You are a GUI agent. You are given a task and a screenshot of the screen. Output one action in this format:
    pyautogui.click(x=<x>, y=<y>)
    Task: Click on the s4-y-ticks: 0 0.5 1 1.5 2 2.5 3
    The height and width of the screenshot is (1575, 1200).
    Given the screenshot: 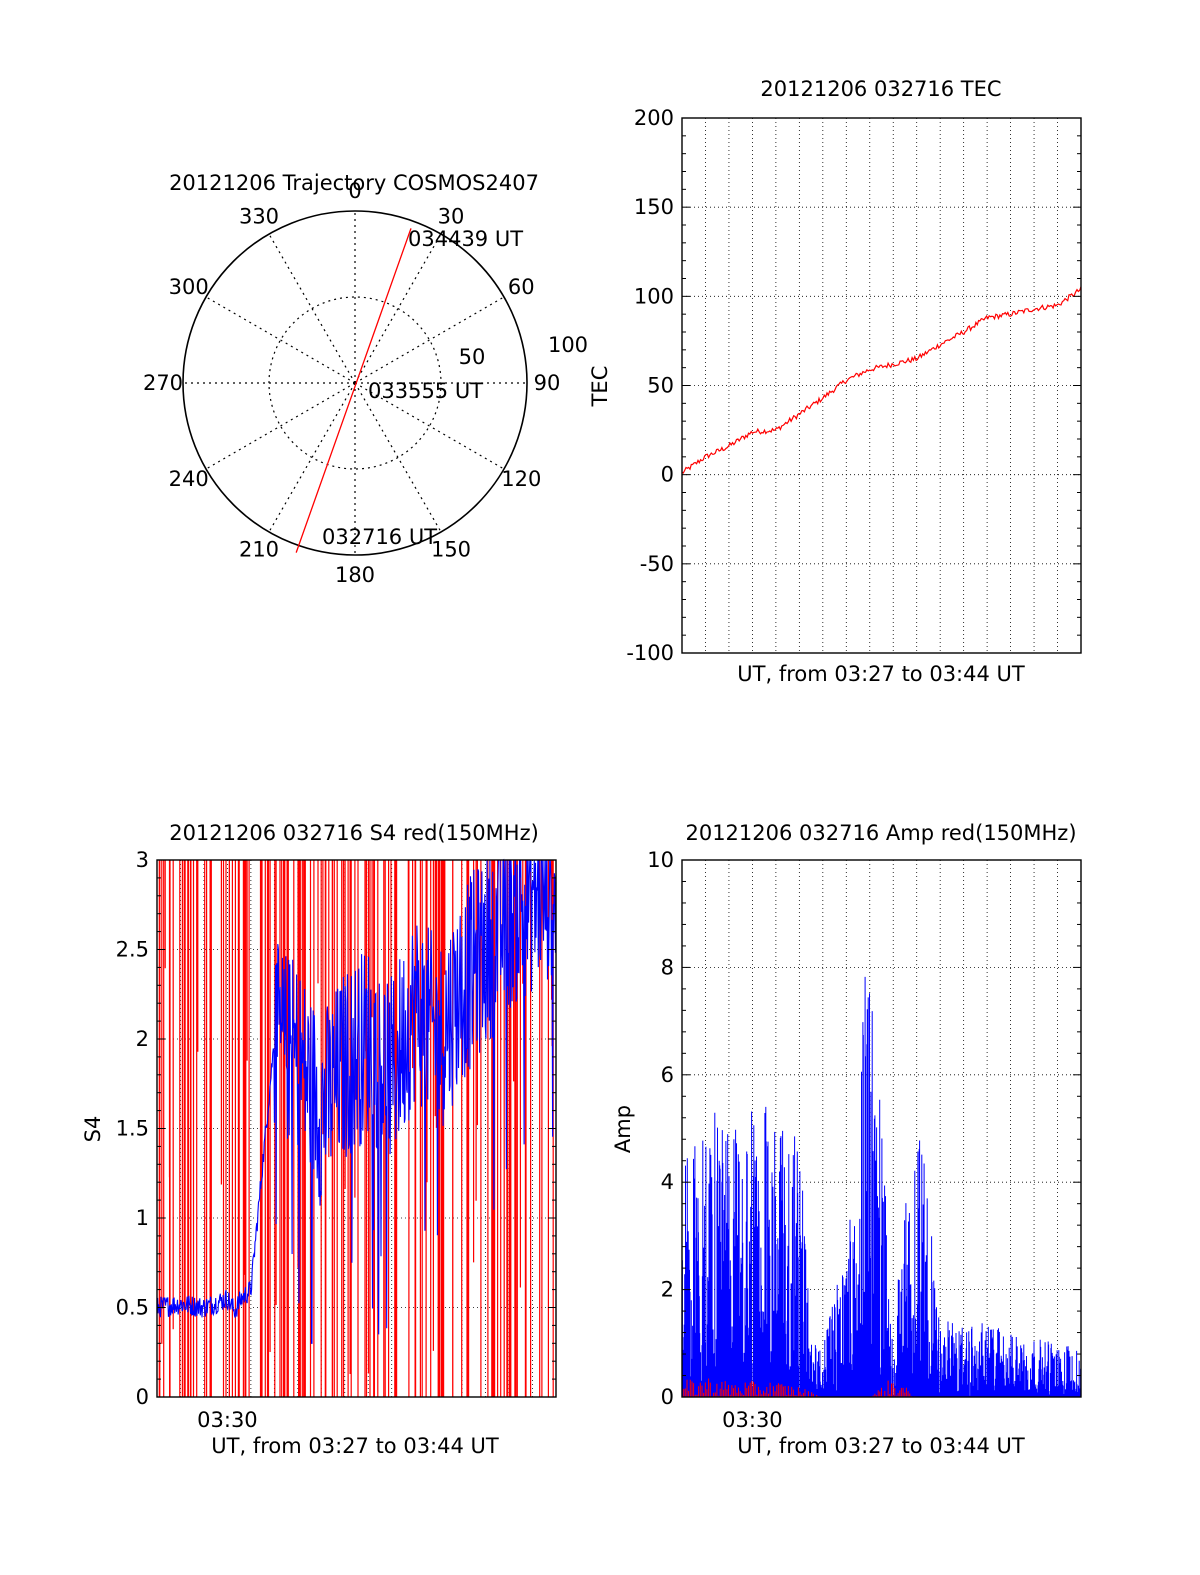 What is the action you would take?
    pyautogui.click(x=336, y=1128)
    